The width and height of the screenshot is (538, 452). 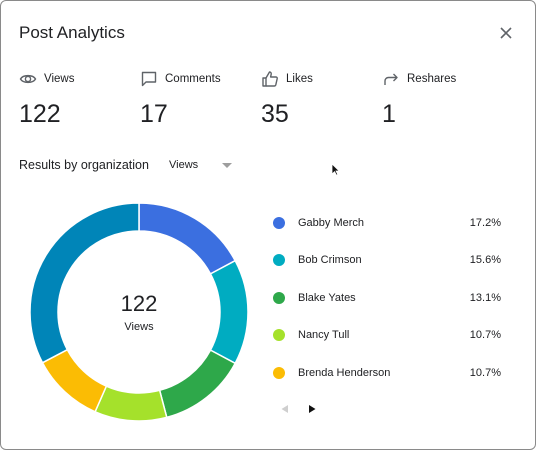 I want to click on close-icon, so click(x=506, y=33).